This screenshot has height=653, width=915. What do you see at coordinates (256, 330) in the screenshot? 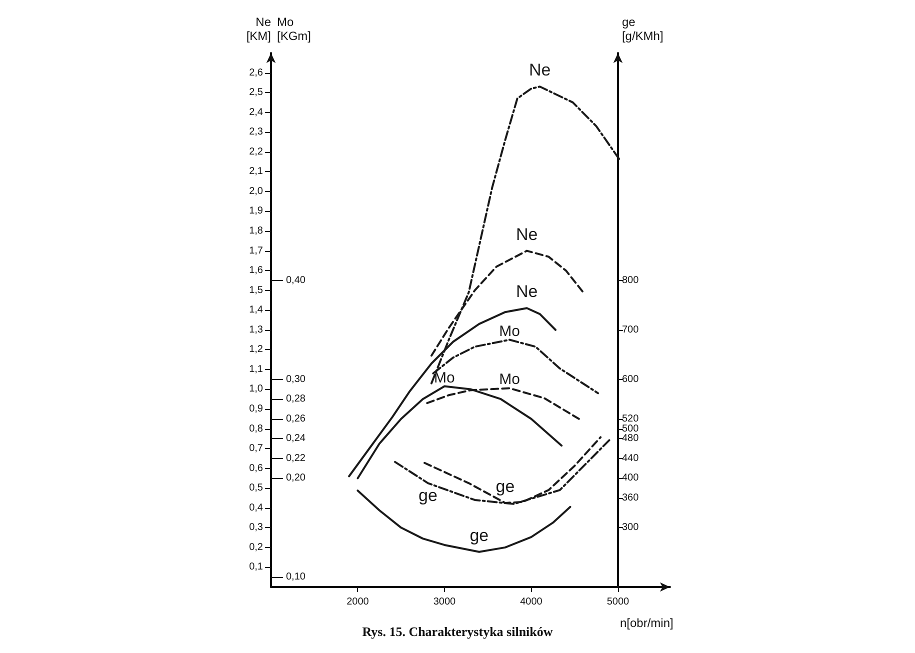
I see `y-tick-label: 1,3` at bounding box center [256, 330].